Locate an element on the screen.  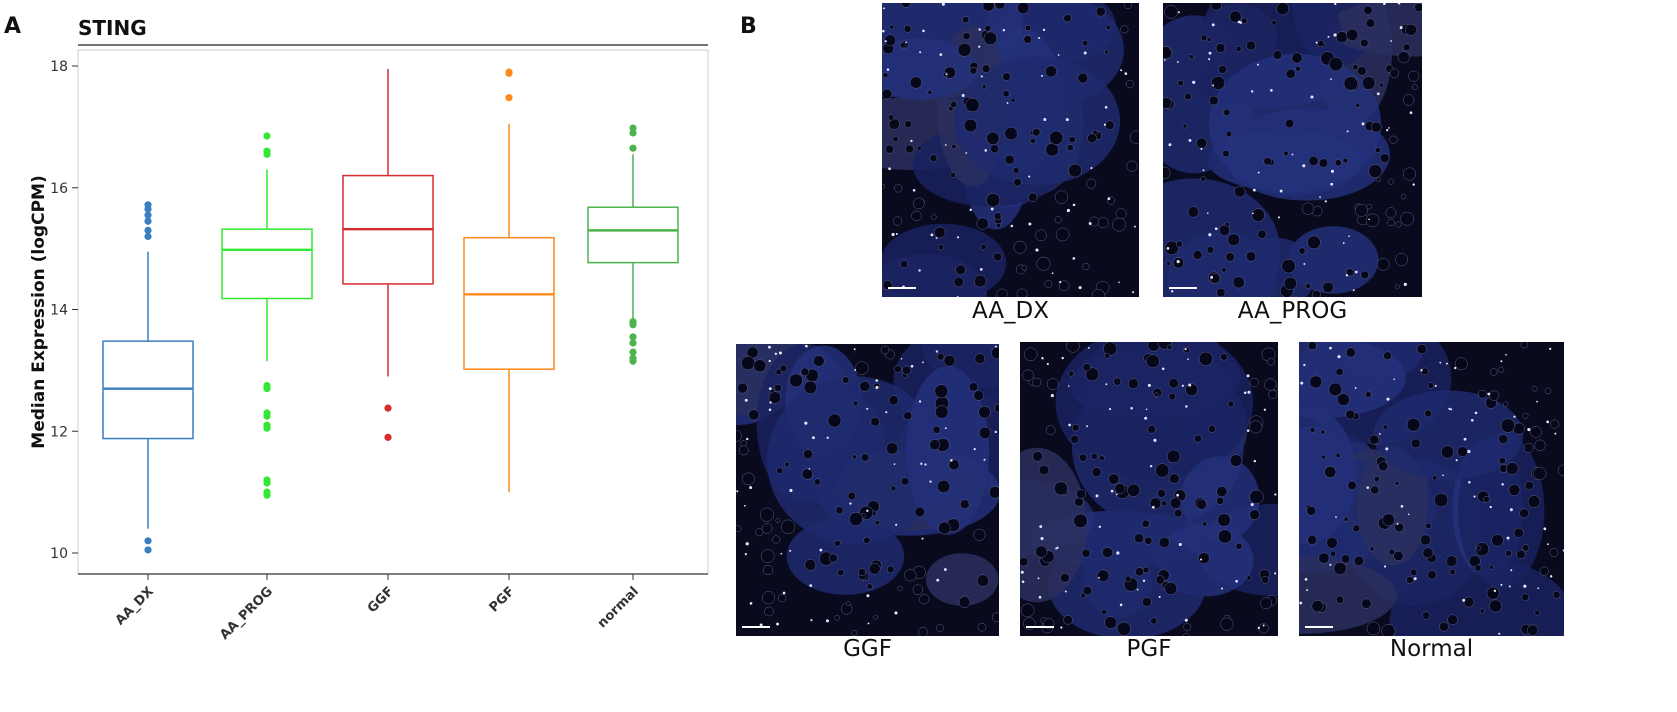
micrograph-ggf is located at coordinates (867, 490).